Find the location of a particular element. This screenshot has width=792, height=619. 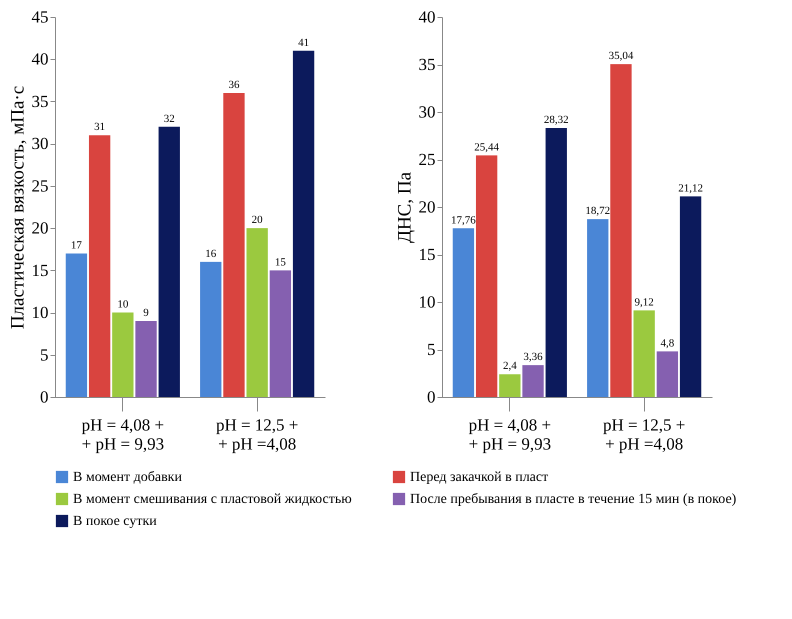

y-axis-title: ДНС, Па is located at coordinates (405, 207).